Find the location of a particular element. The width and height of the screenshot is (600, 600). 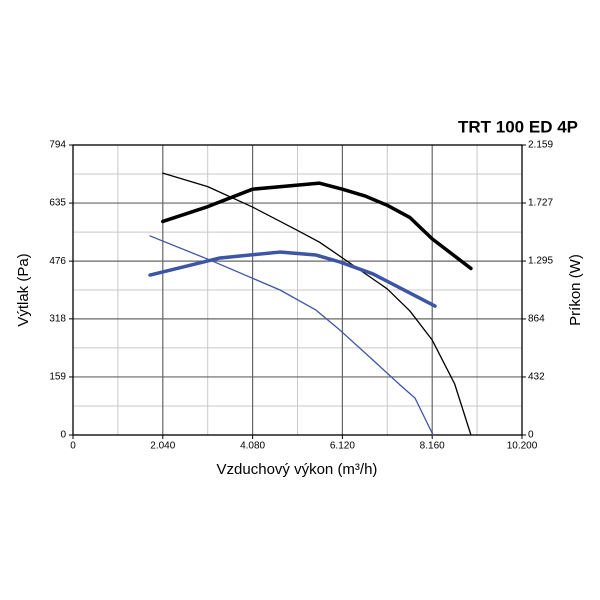

y-tick-label: 0 is located at coordinates (63, 435).